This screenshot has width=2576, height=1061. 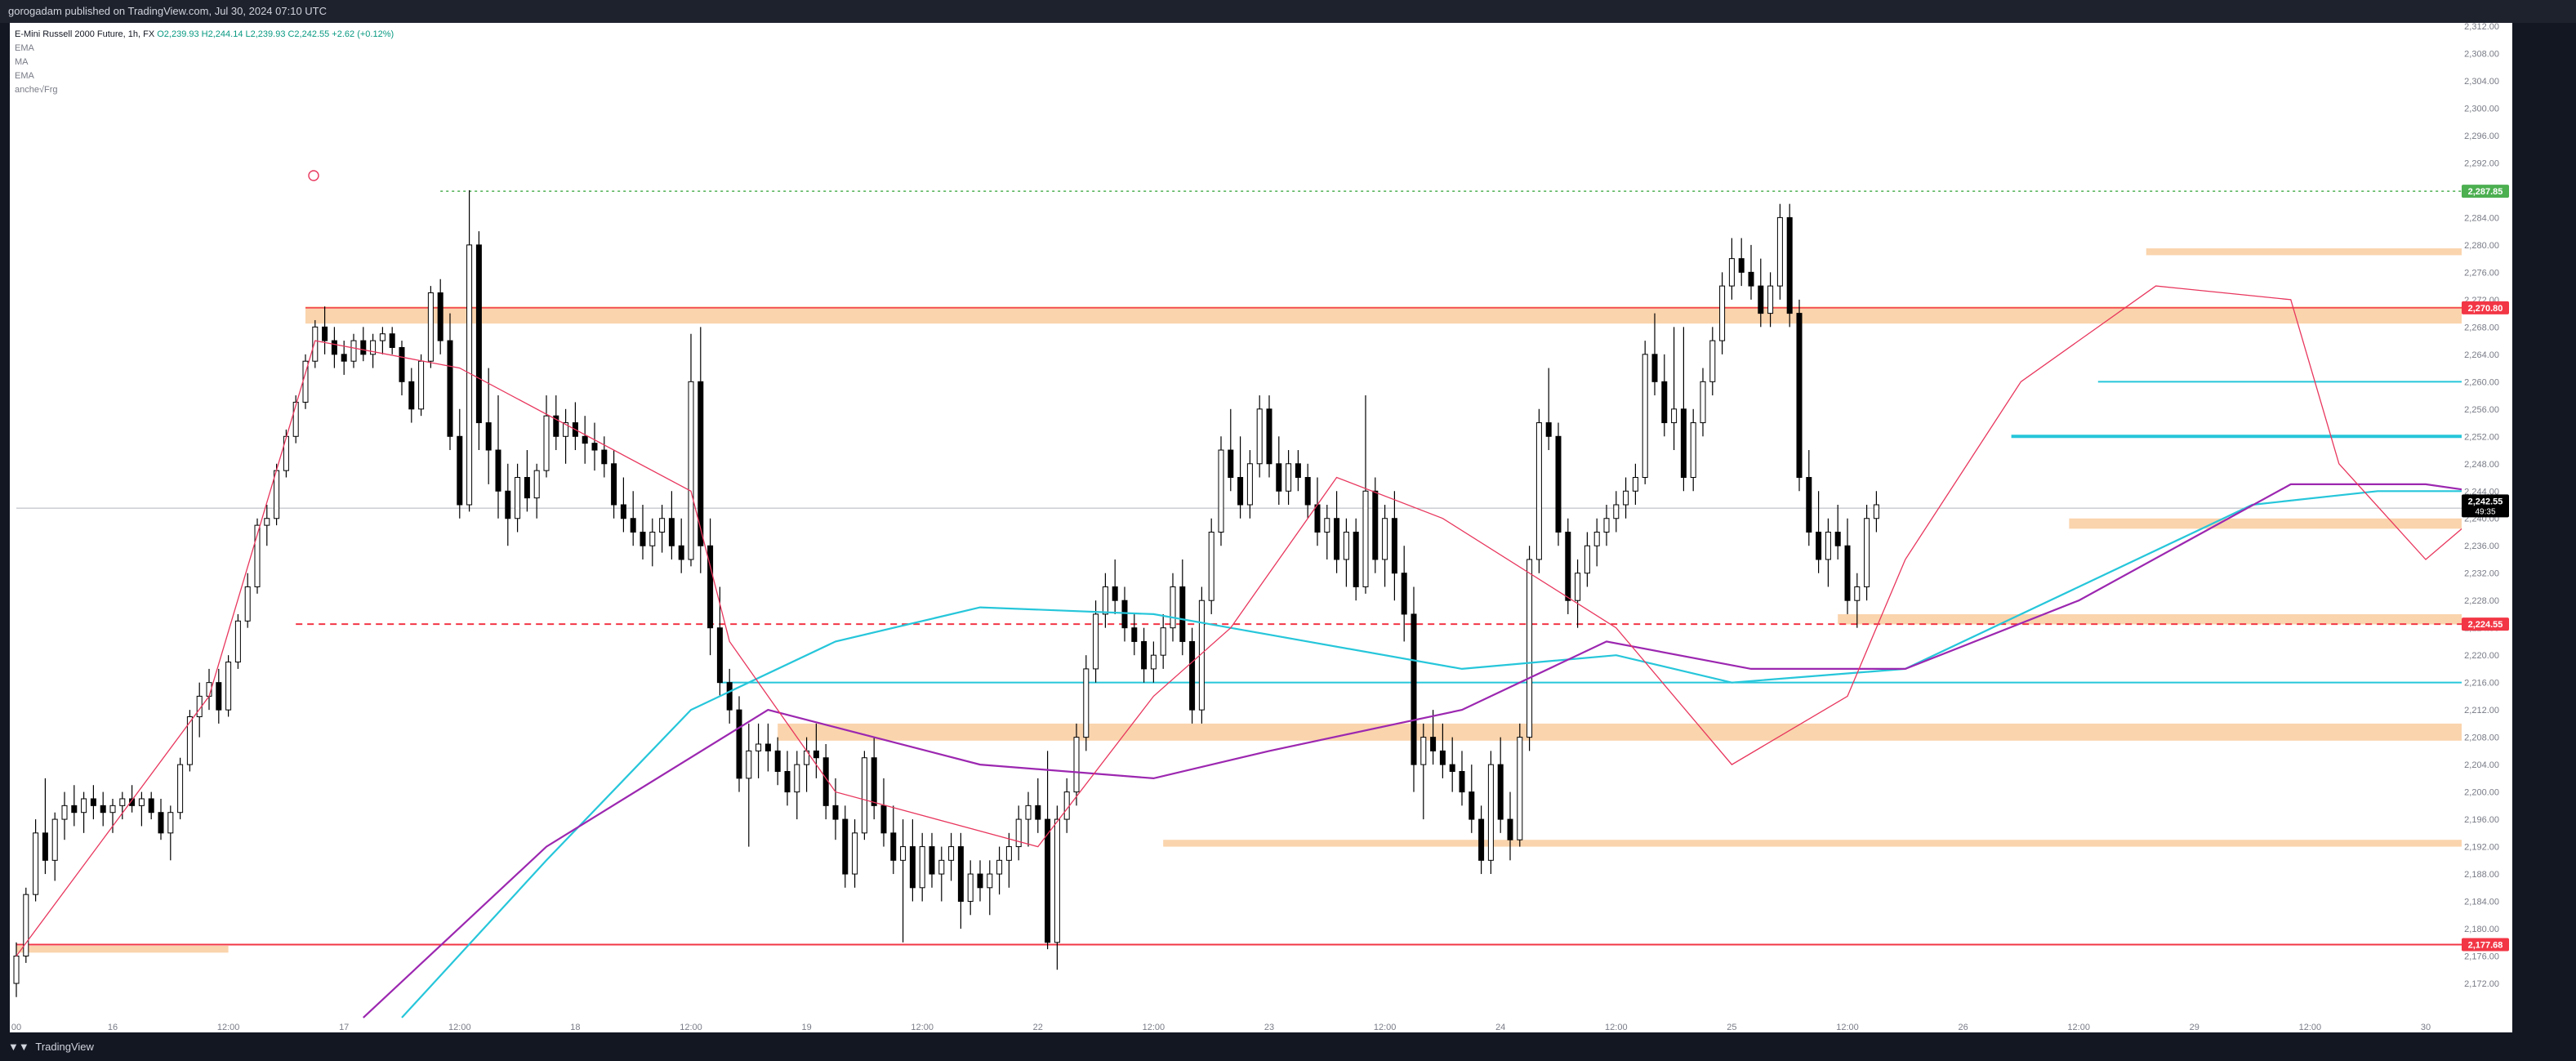 I want to click on y-tick-label: 2,204.00, so click(x=2481, y=765).